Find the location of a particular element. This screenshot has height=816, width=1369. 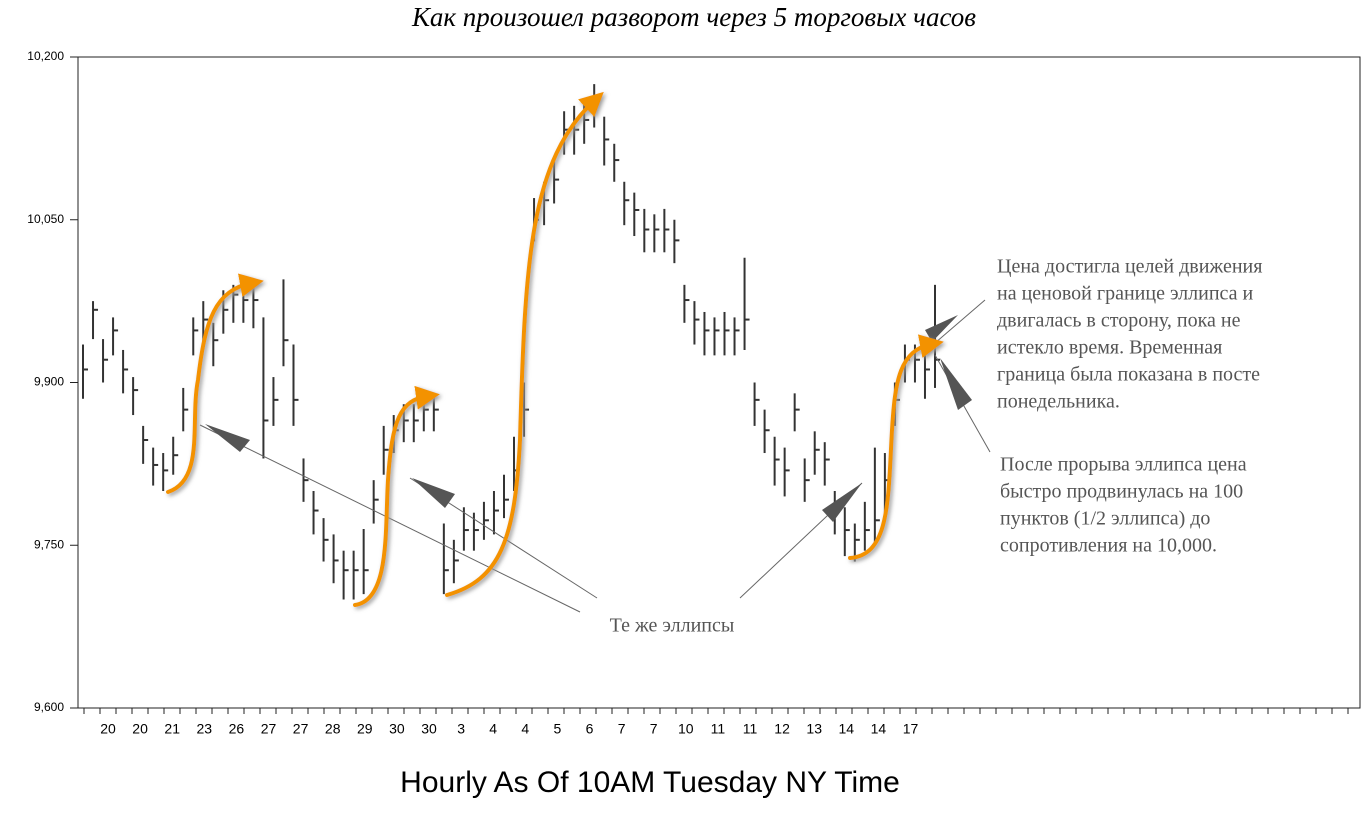

x-axis-title: Hourly As Of 10AM Tuesday NY Time is located at coordinates (650, 782).